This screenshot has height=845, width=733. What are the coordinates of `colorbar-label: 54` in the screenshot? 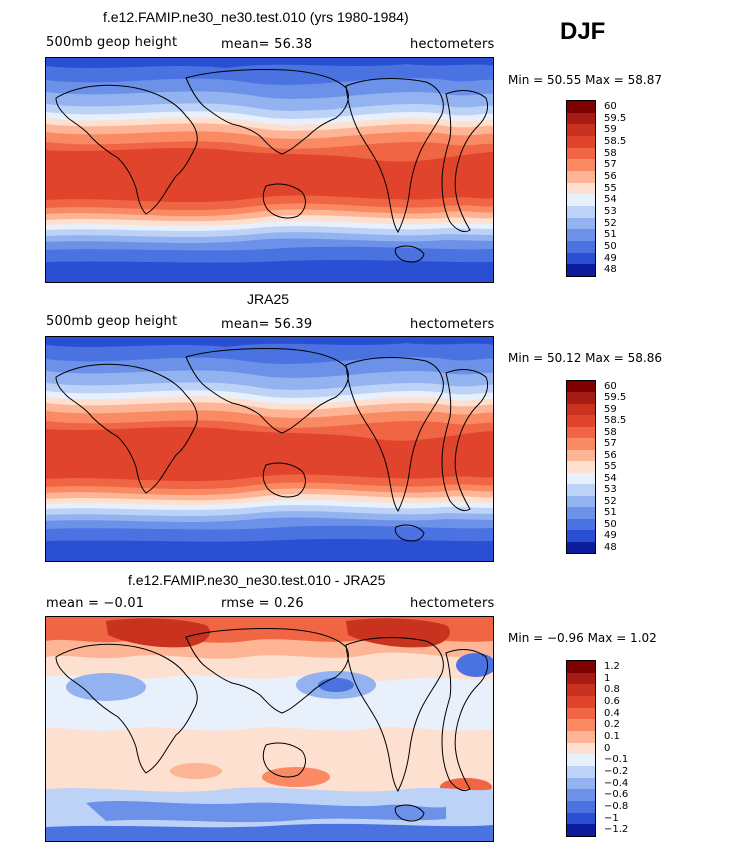 It's located at (610, 478).